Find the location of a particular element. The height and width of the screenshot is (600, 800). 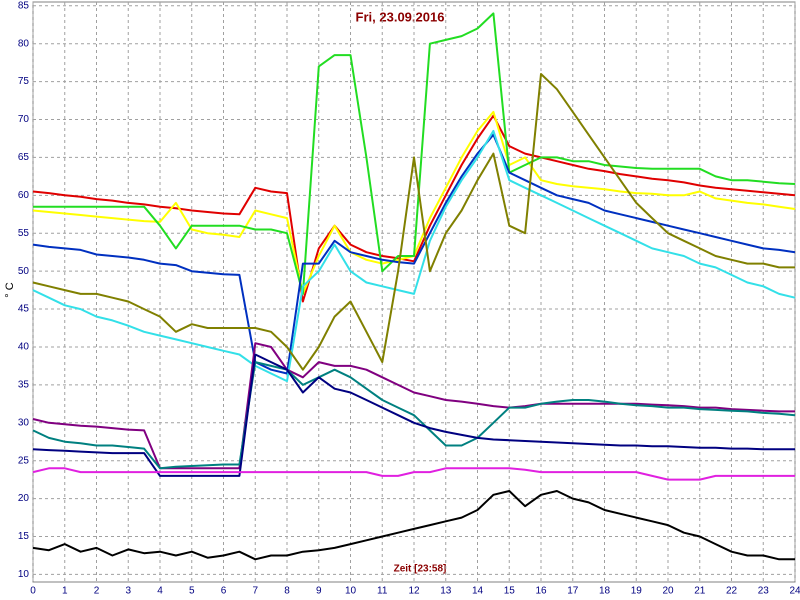

x-tick-label: 22 is located at coordinates (732, 591).